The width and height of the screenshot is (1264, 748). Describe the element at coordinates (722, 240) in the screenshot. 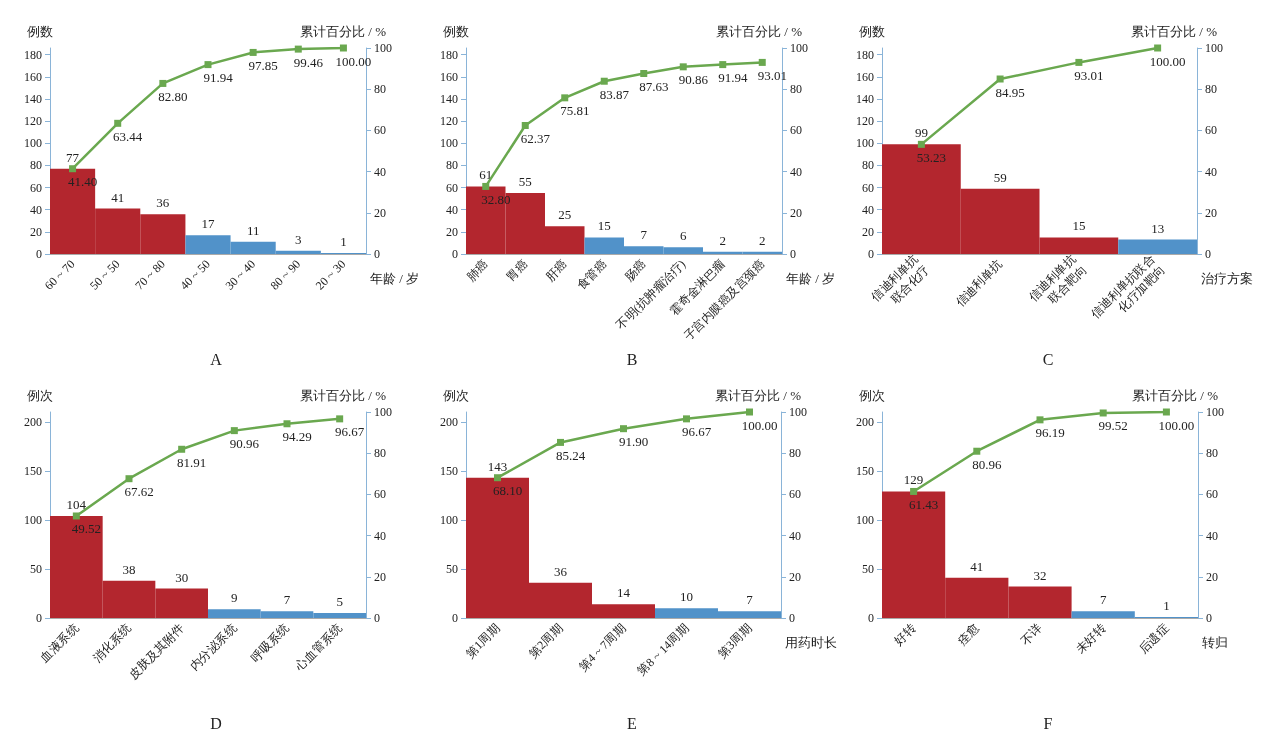

I see `data-label: 2` at that location.